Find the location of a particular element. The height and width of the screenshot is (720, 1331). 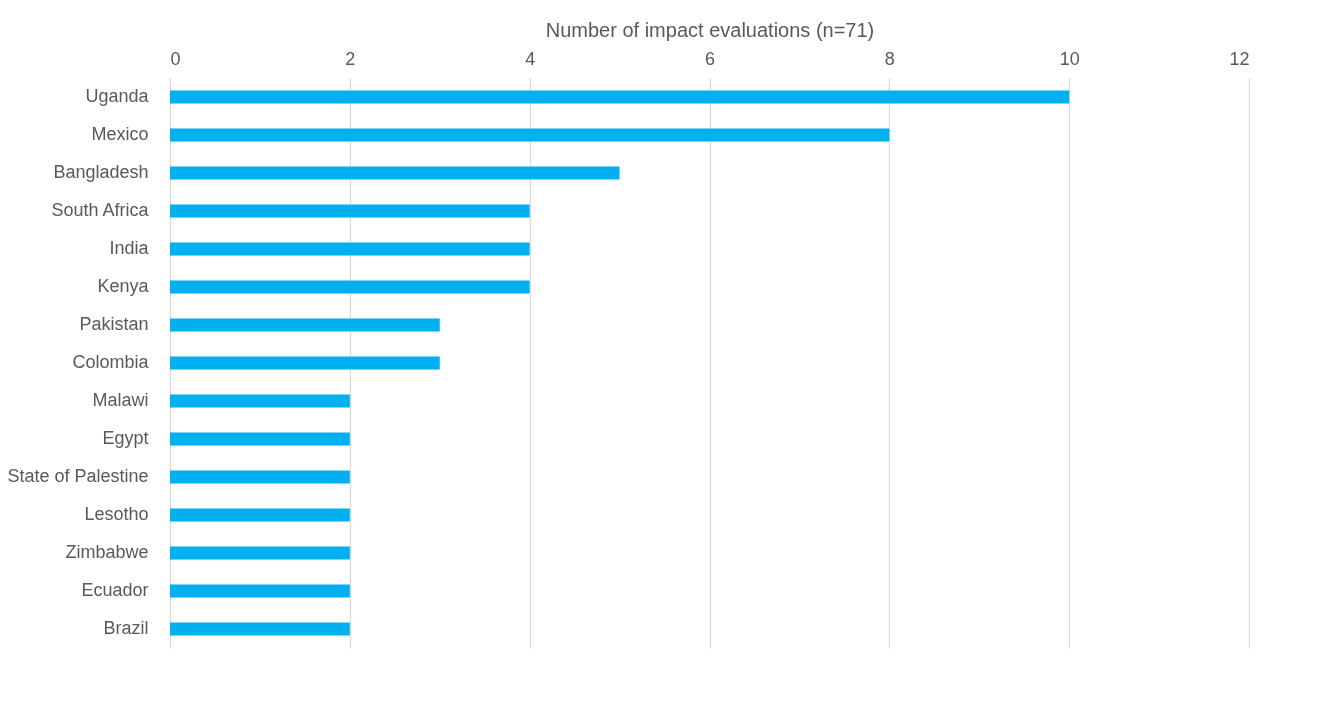

x-tick-label: 6 is located at coordinates (710, 58).